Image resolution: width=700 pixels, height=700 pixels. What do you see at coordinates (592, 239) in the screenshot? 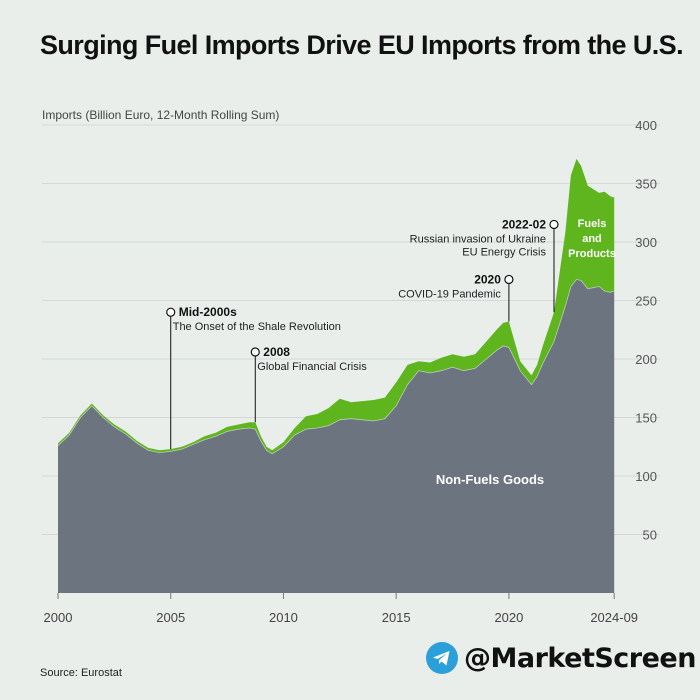
I see `area-label-fuels: and` at bounding box center [592, 239].